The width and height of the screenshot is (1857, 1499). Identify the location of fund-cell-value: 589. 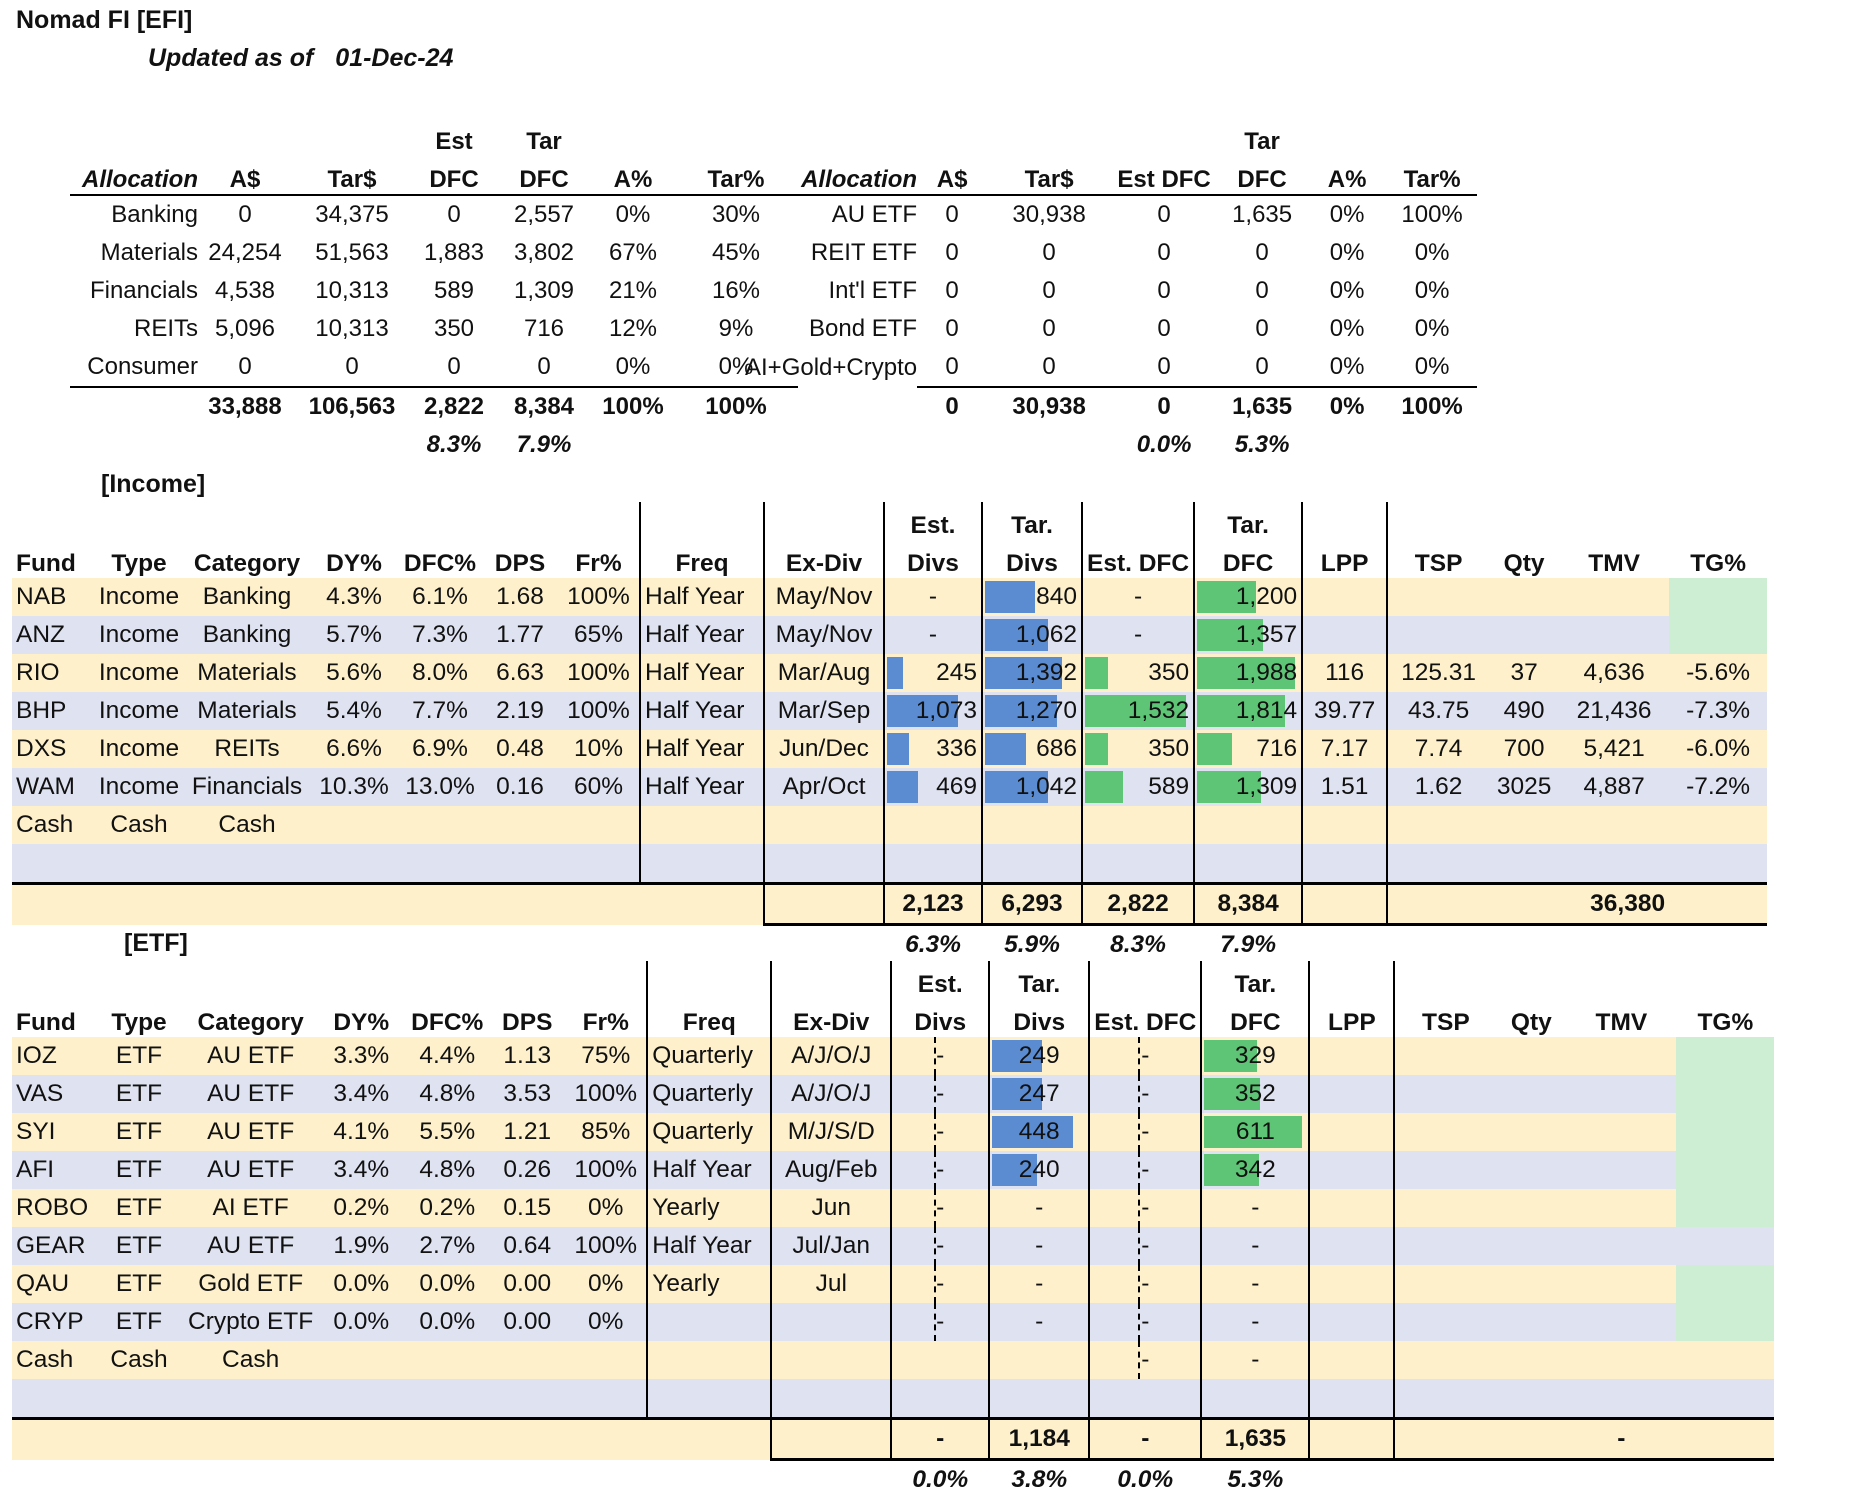
(1168, 786).